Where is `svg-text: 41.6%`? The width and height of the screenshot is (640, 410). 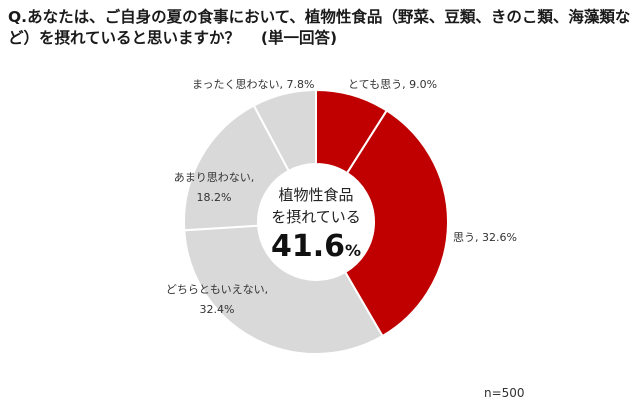
svg-text: 41.6% is located at coordinates (316, 246).